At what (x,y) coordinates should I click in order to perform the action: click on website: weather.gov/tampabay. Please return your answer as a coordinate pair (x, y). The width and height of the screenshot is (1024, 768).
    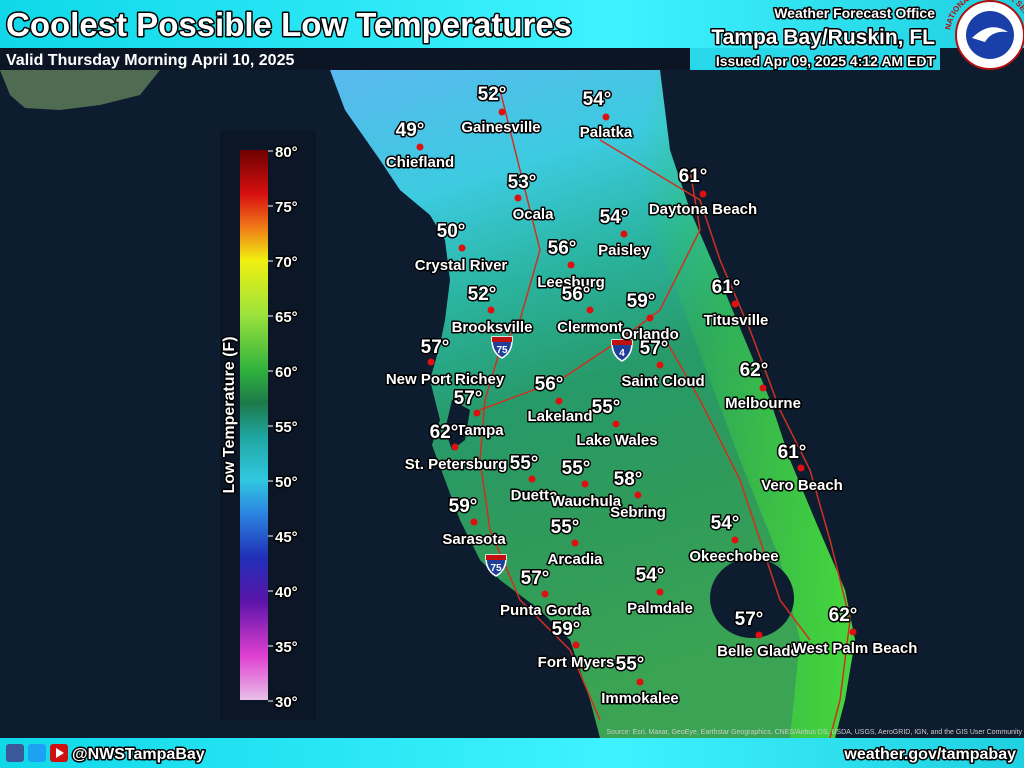
    Looking at the image, I should click on (930, 755).